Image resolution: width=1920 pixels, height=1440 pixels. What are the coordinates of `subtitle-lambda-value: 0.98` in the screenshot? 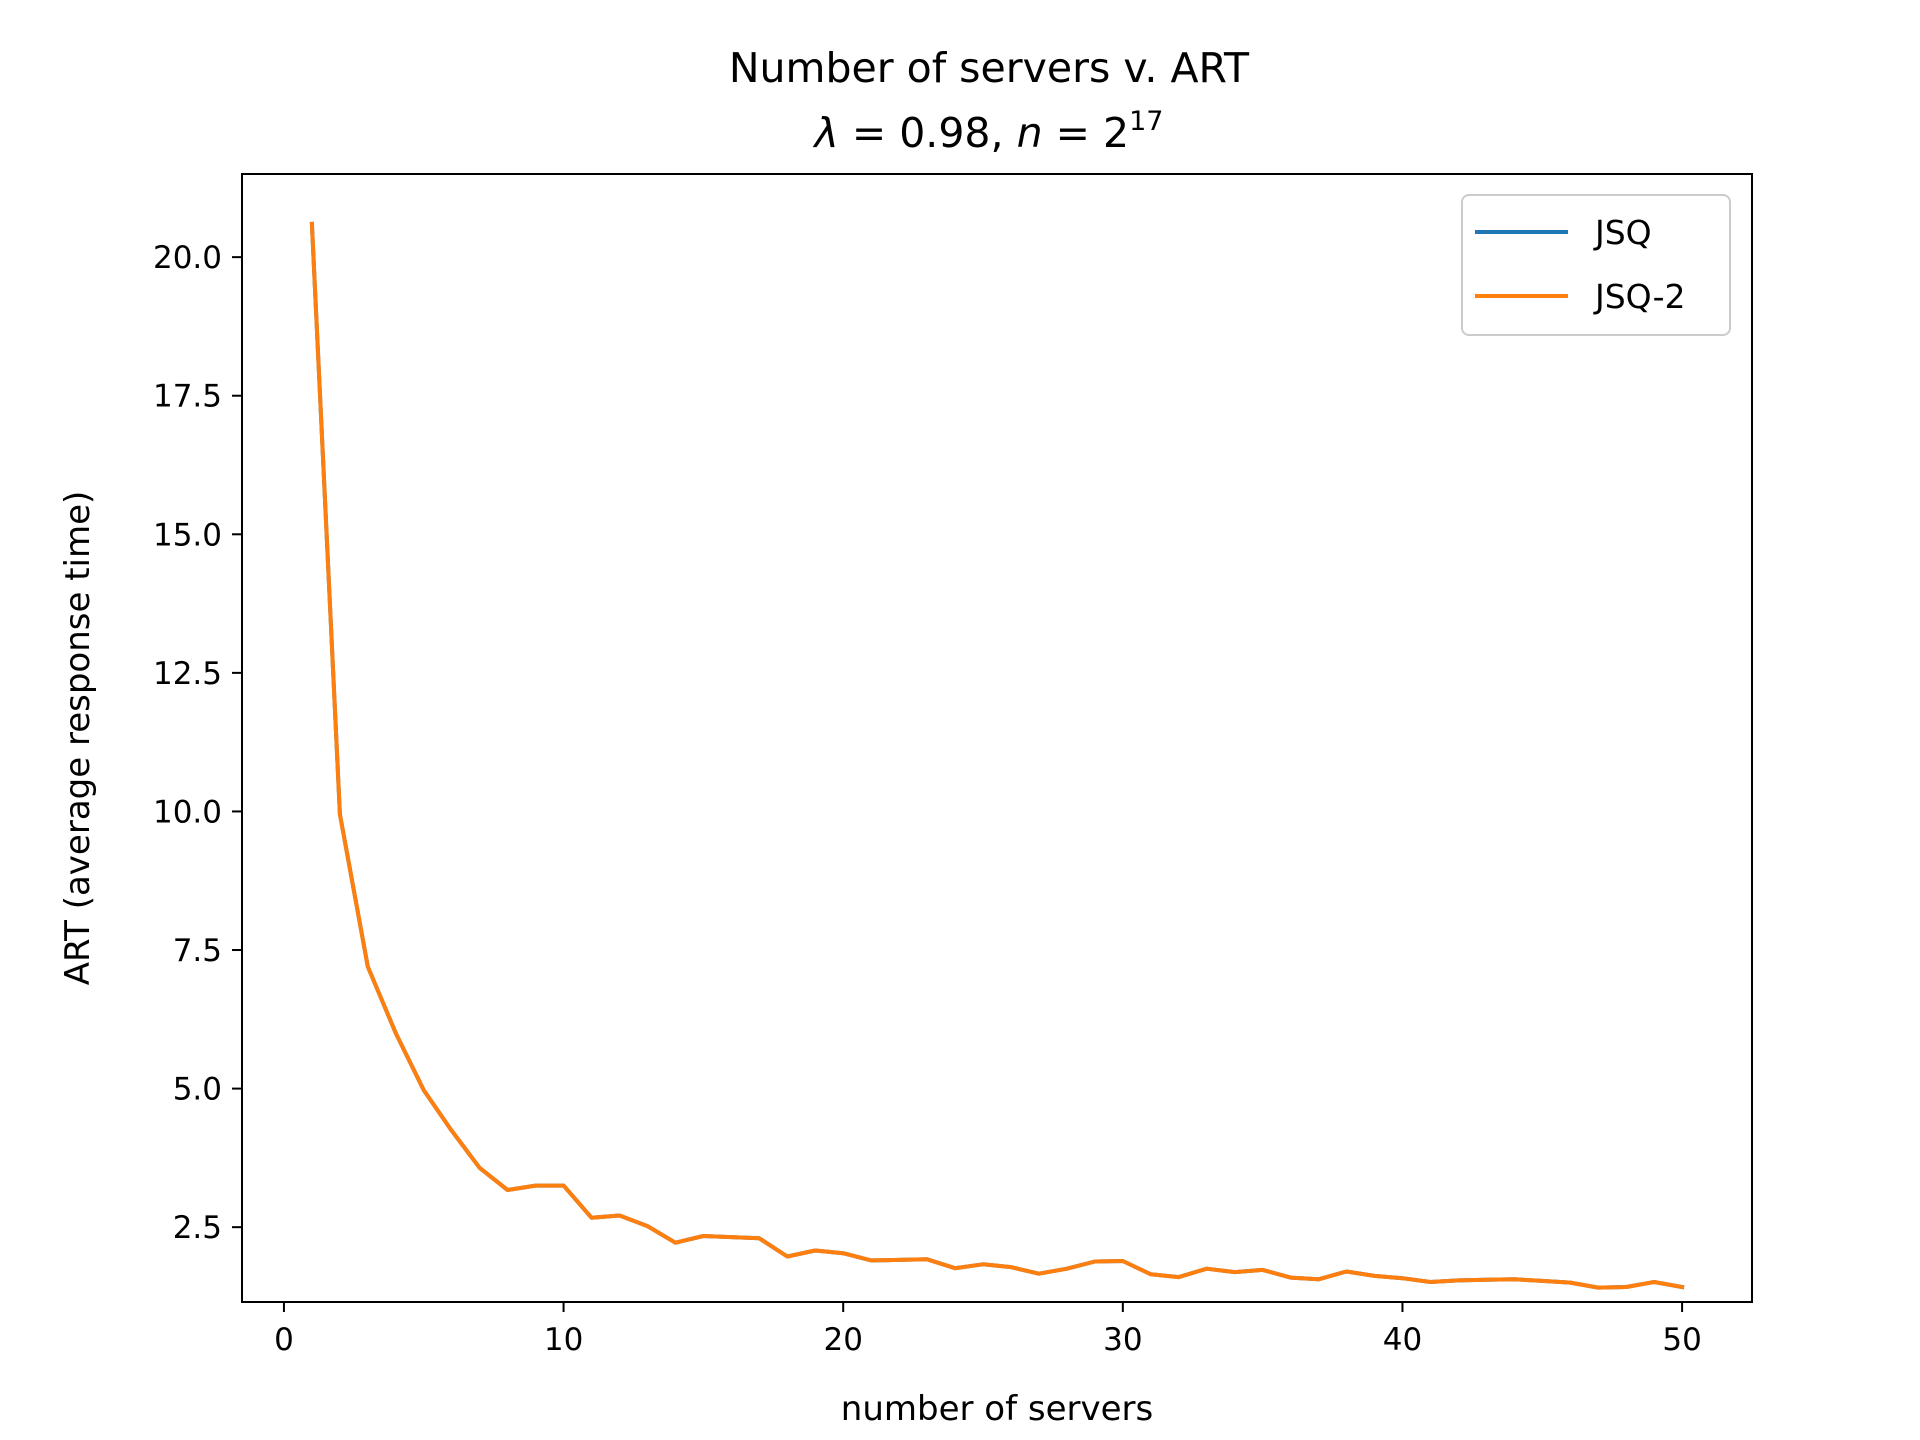 It's located at (944, 133).